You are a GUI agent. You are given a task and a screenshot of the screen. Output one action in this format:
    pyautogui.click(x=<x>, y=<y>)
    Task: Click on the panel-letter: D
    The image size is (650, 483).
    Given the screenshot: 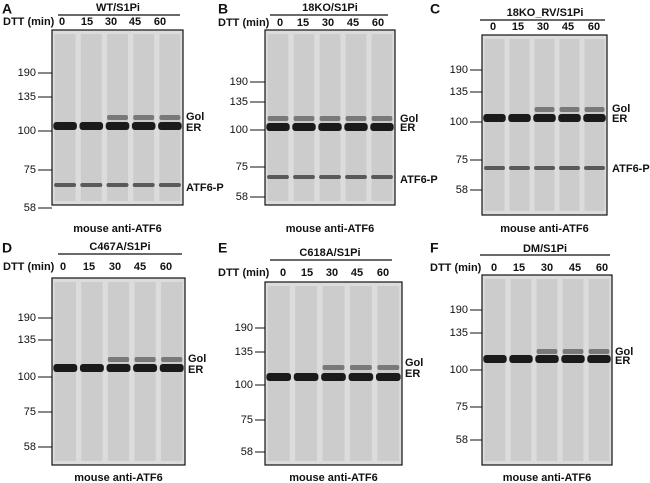 What is the action you would take?
    pyautogui.click(x=7, y=248)
    